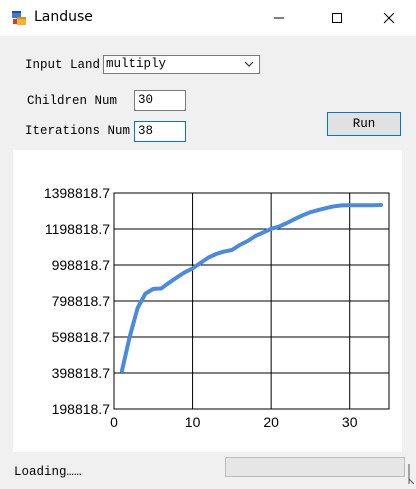  Describe the element at coordinates (181, 64) in the screenshot. I see `input-land-dropdown: multiply` at that location.